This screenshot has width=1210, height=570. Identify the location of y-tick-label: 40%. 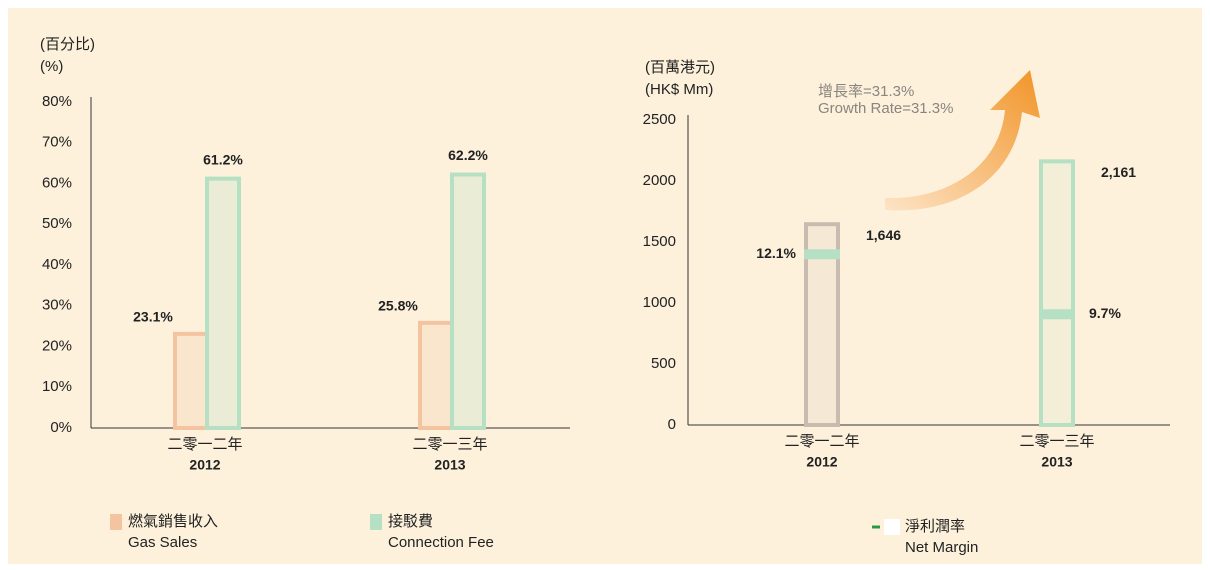
(57, 264).